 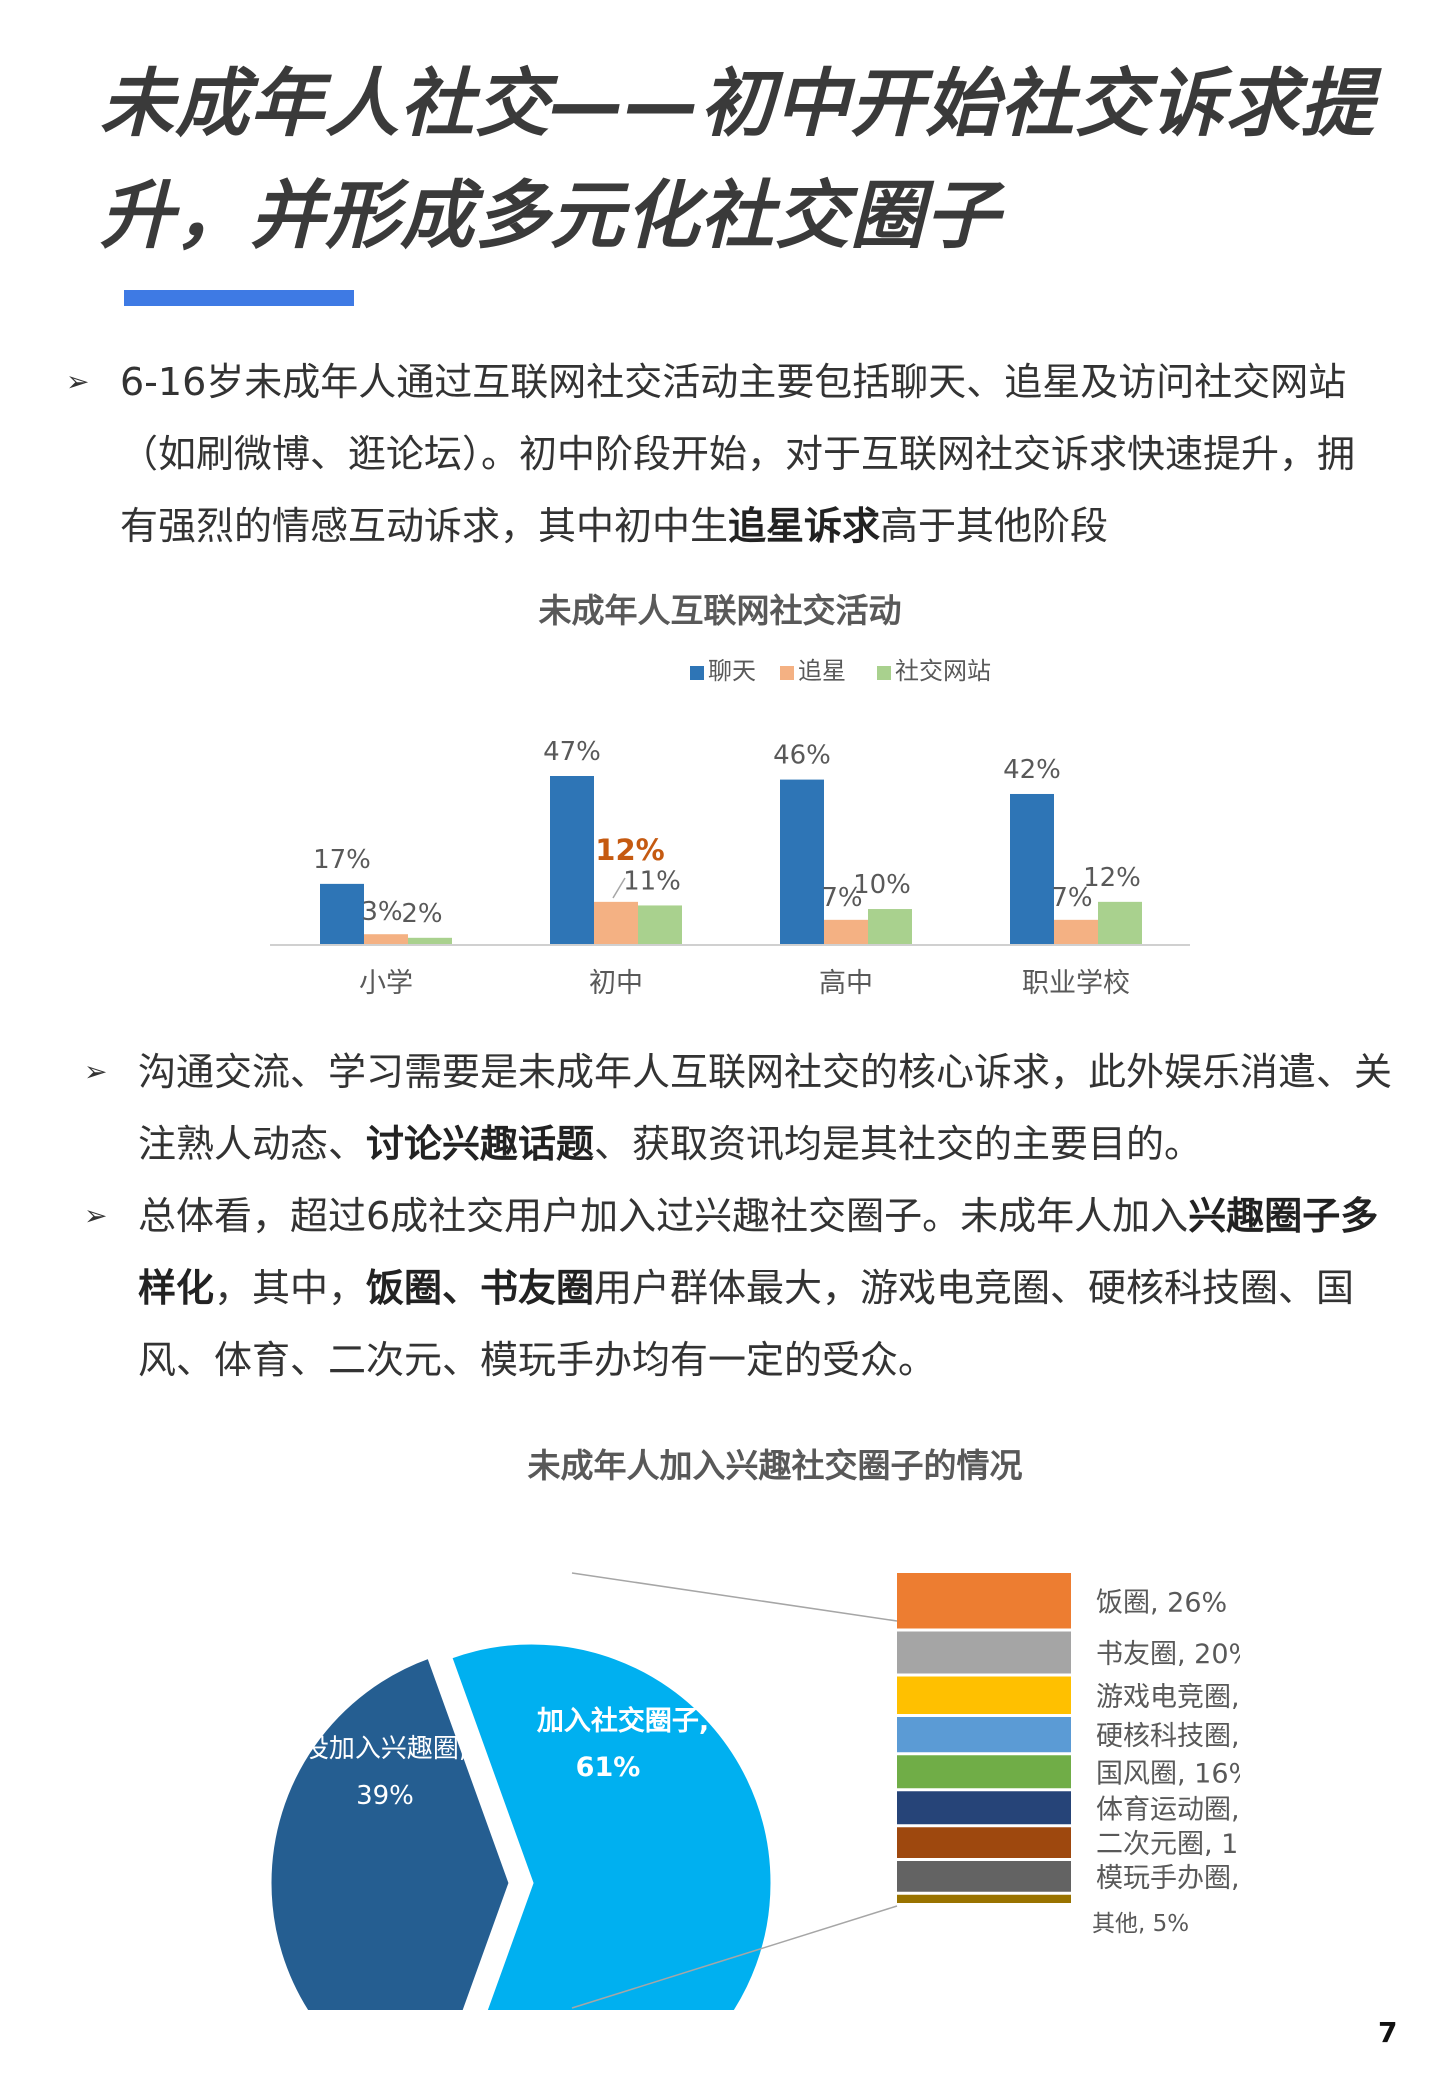 I want to click on bar-value-label-3-1: 7%, so click(x=1071, y=898).